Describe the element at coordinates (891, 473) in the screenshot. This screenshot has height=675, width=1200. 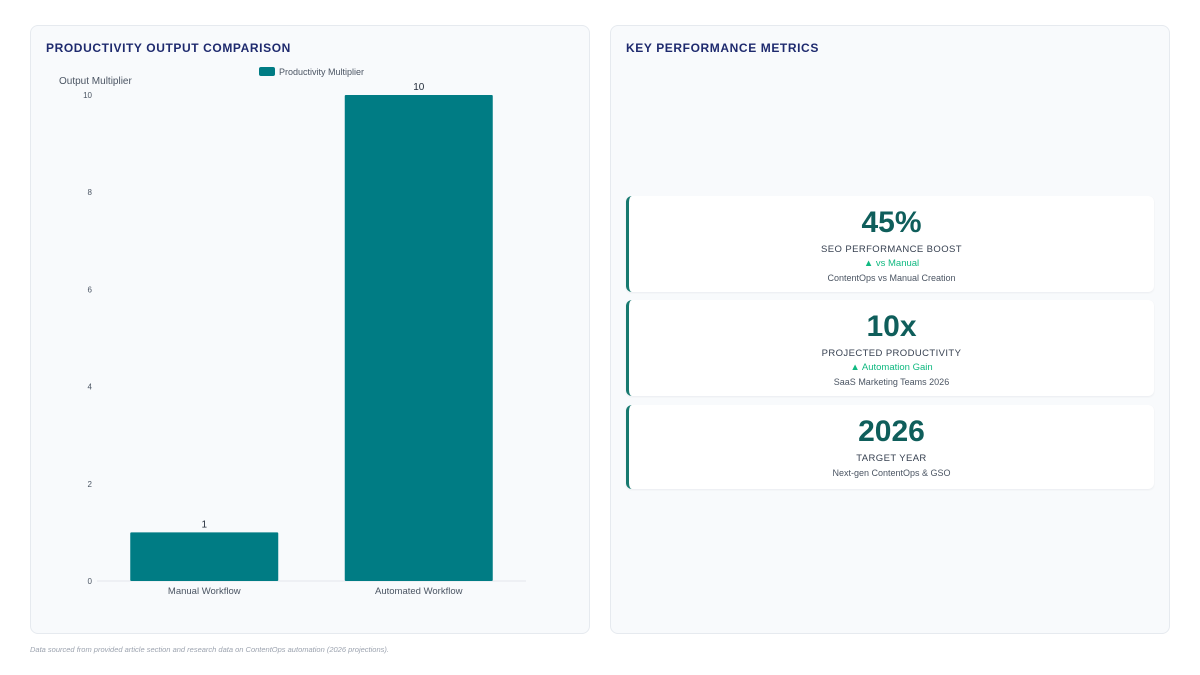
I see `metric-note: Next-gen ContentOps & GSO` at that location.